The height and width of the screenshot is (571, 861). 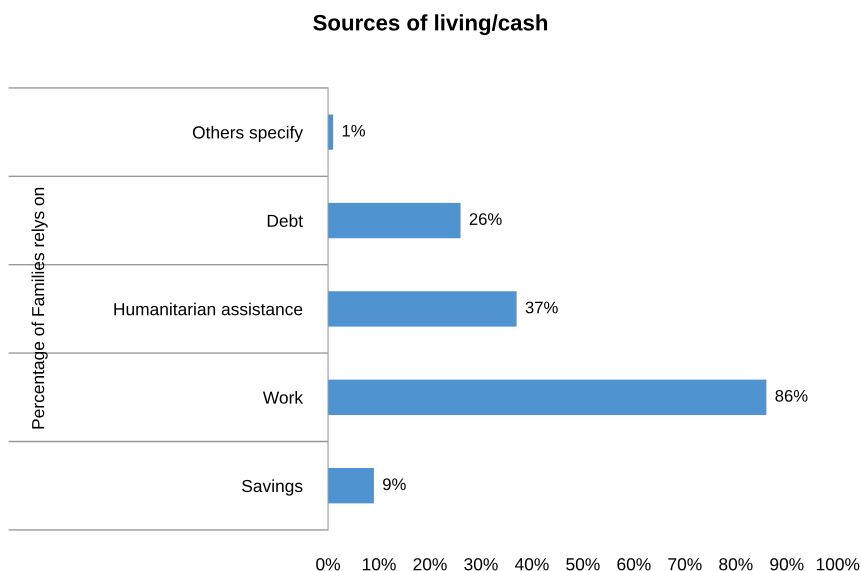 I want to click on x-tick-label: 0%, so click(x=328, y=564).